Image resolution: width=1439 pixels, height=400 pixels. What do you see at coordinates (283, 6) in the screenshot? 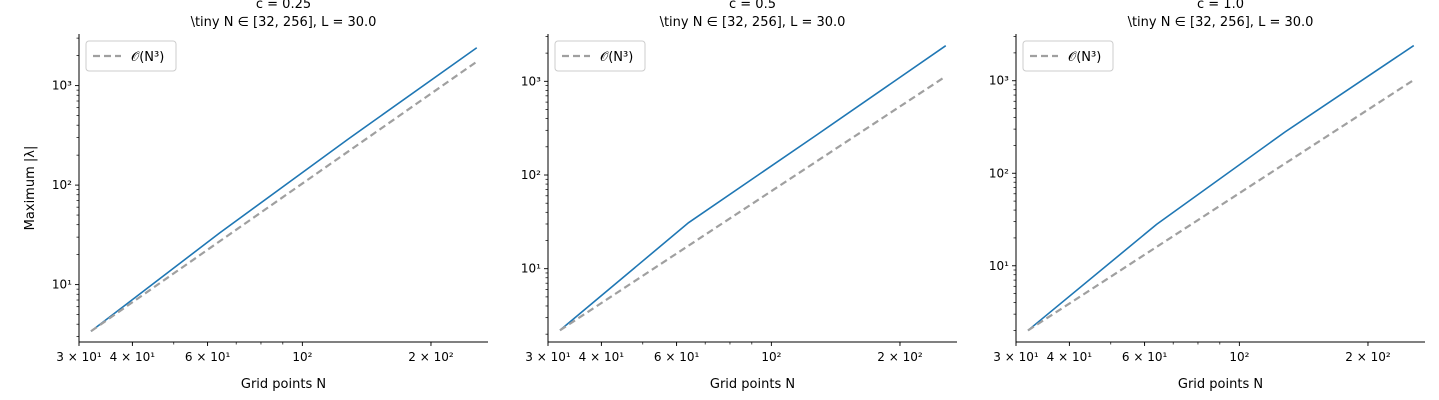
I see `chart-title: c = 0.25` at bounding box center [283, 6].